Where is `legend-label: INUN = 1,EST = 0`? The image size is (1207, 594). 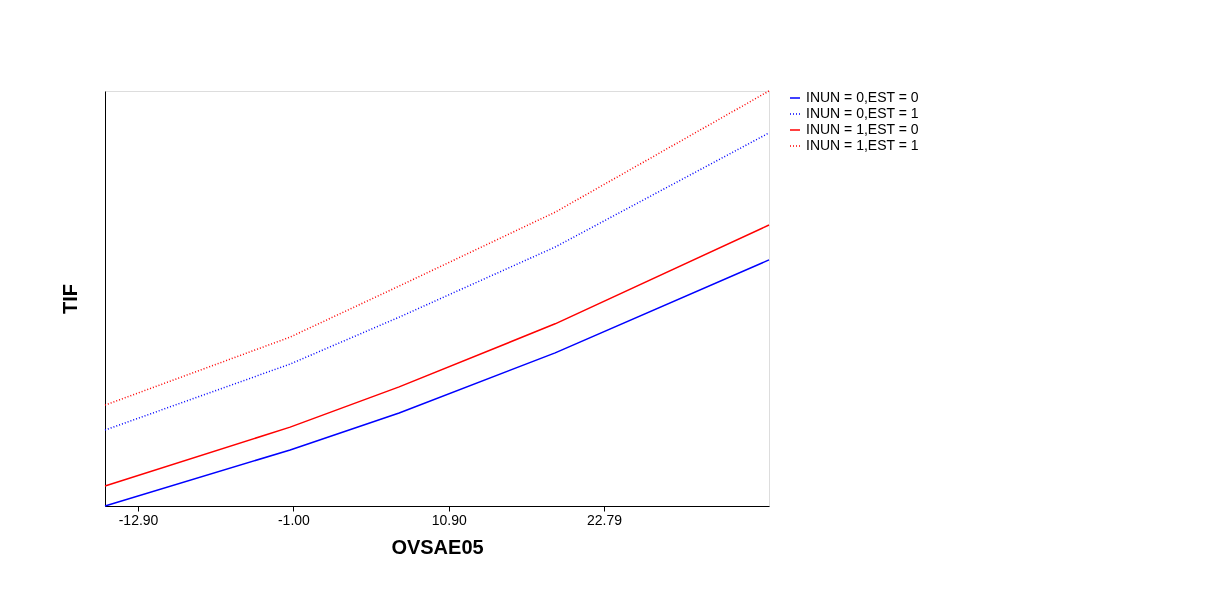
legend-label: INUN = 1,EST = 0 is located at coordinates (862, 129).